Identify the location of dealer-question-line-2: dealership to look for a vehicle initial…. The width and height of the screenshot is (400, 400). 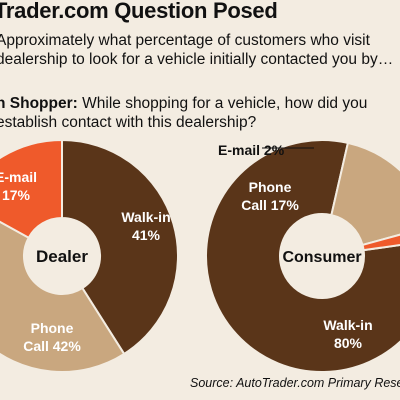
(197, 59).